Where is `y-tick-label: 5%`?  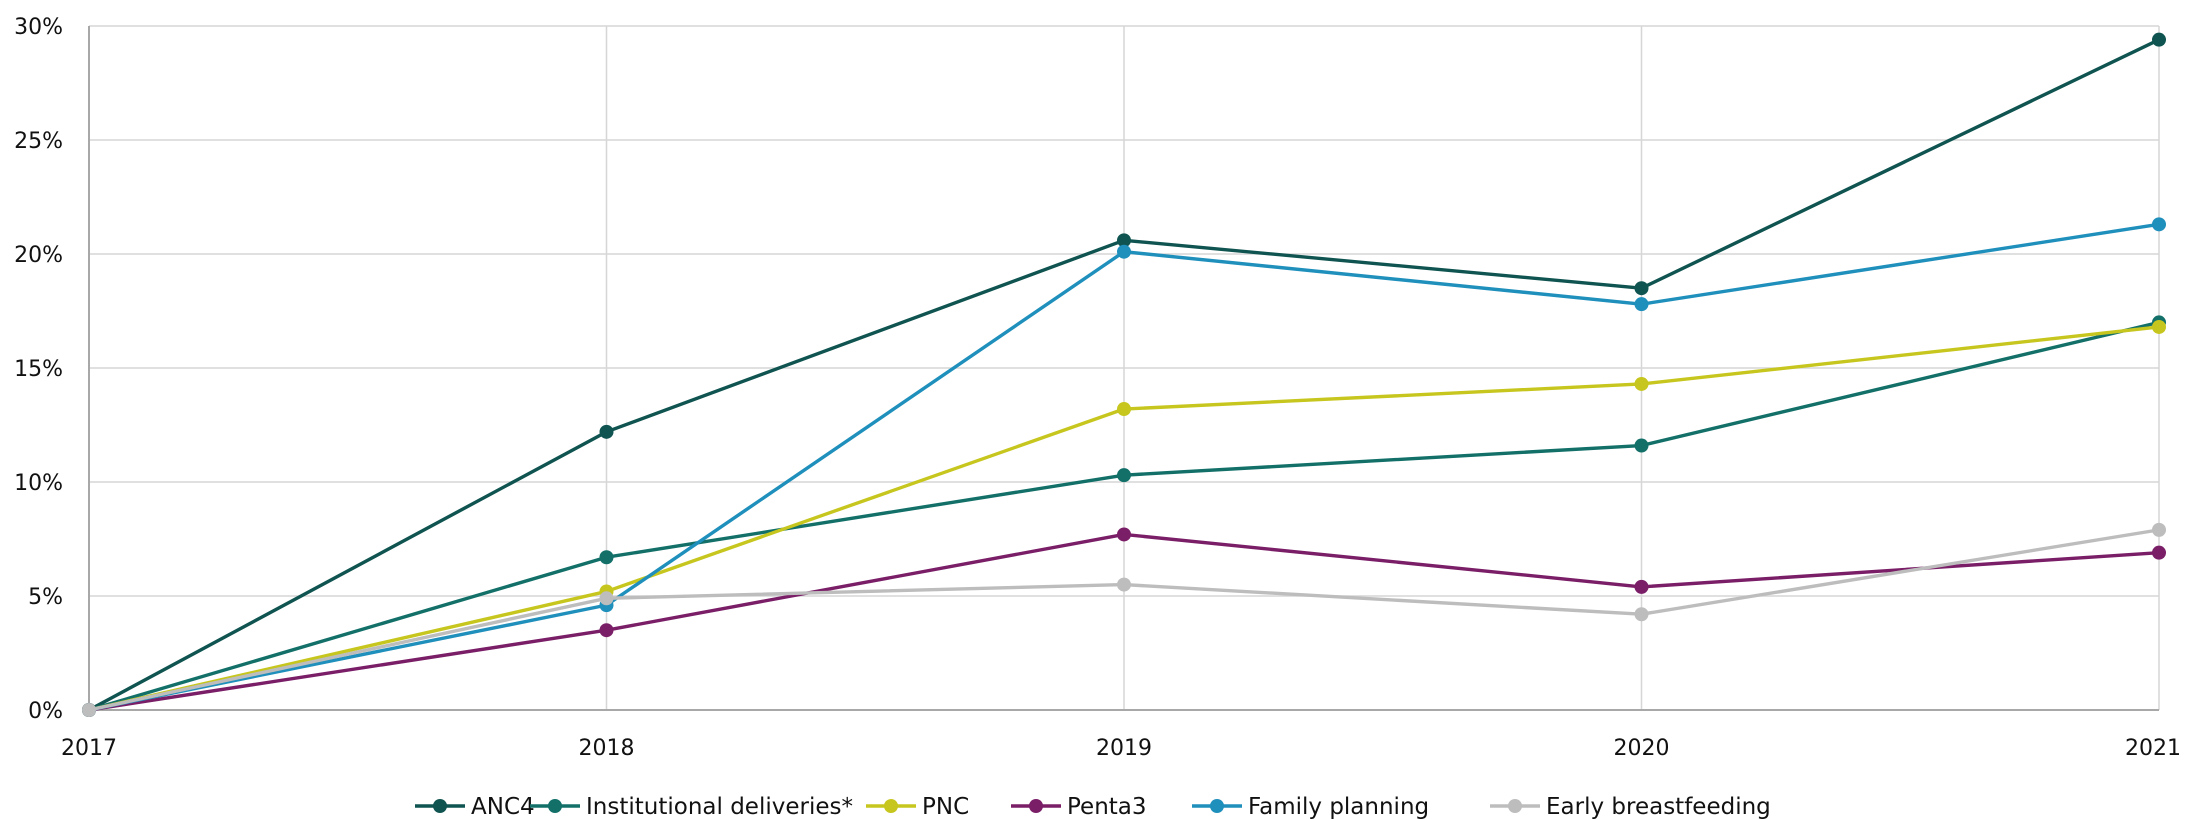
y-tick-label: 5% is located at coordinates (45, 597).